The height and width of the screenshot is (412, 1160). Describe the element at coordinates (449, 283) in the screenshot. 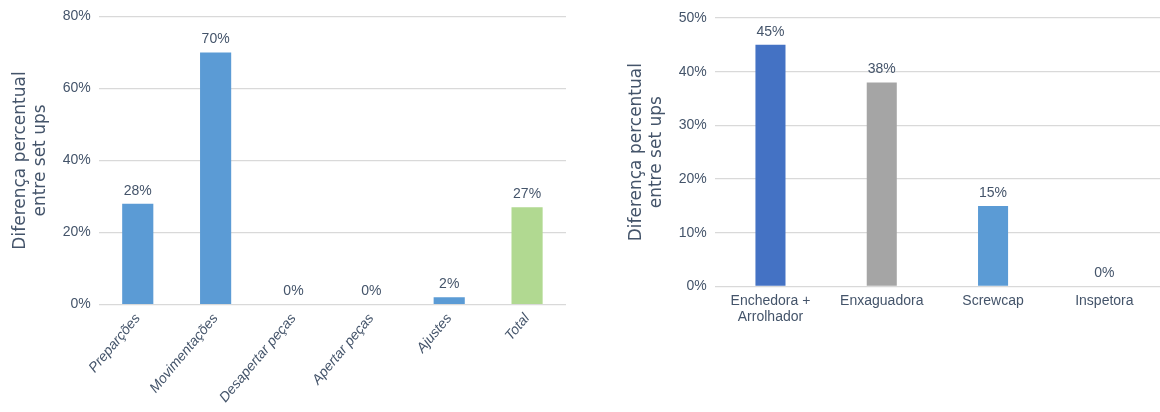

I see `data-label: 2%` at that location.